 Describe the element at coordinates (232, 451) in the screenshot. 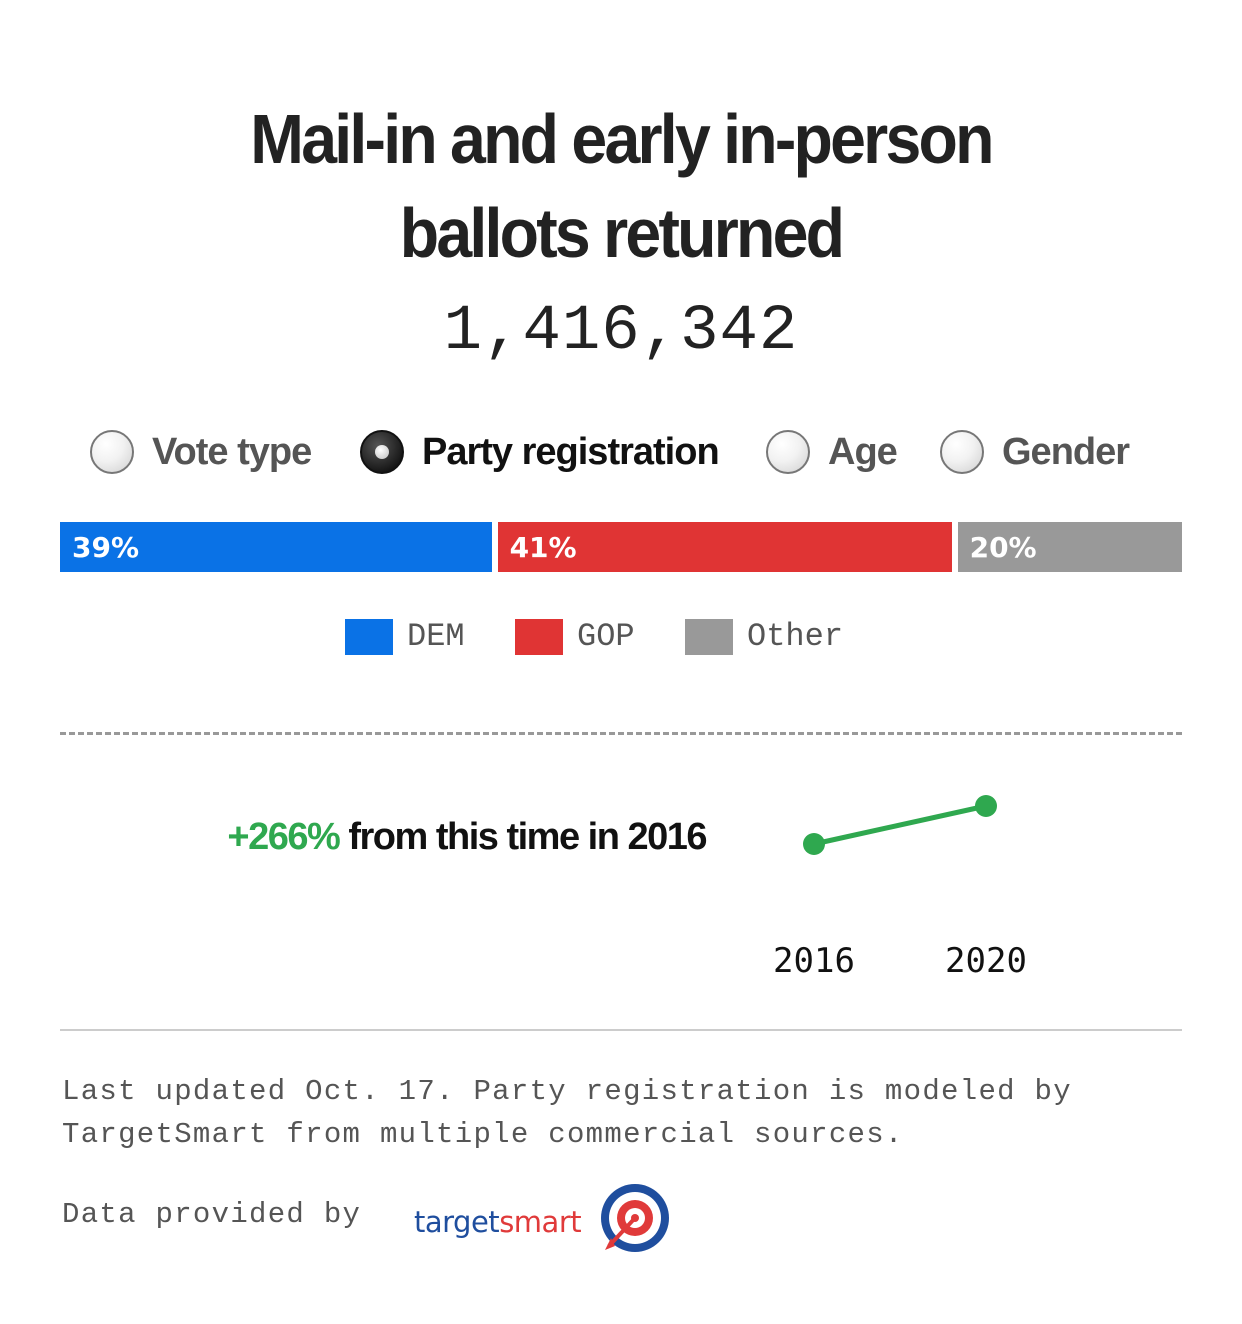

I see `radio-label: Vote type` at that location.